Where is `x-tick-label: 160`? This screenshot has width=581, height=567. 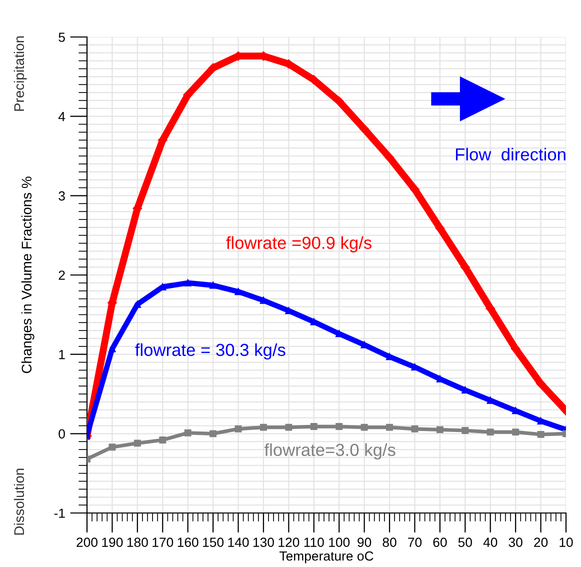
x-tick-label: 160 is located at coordinates (188, 542).